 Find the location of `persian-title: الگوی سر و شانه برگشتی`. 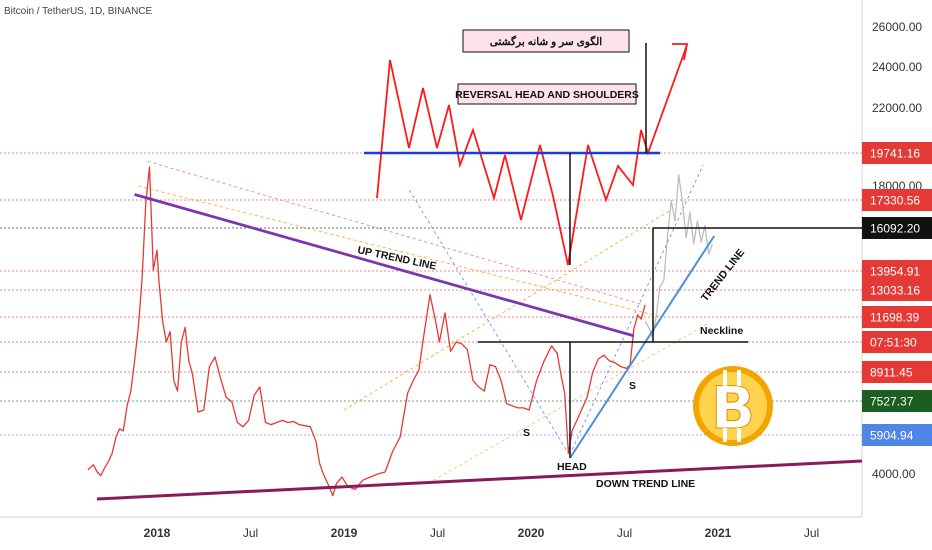

persian-title: الگوی سر و شانه برگشتی is located at coordinates (546, 41).